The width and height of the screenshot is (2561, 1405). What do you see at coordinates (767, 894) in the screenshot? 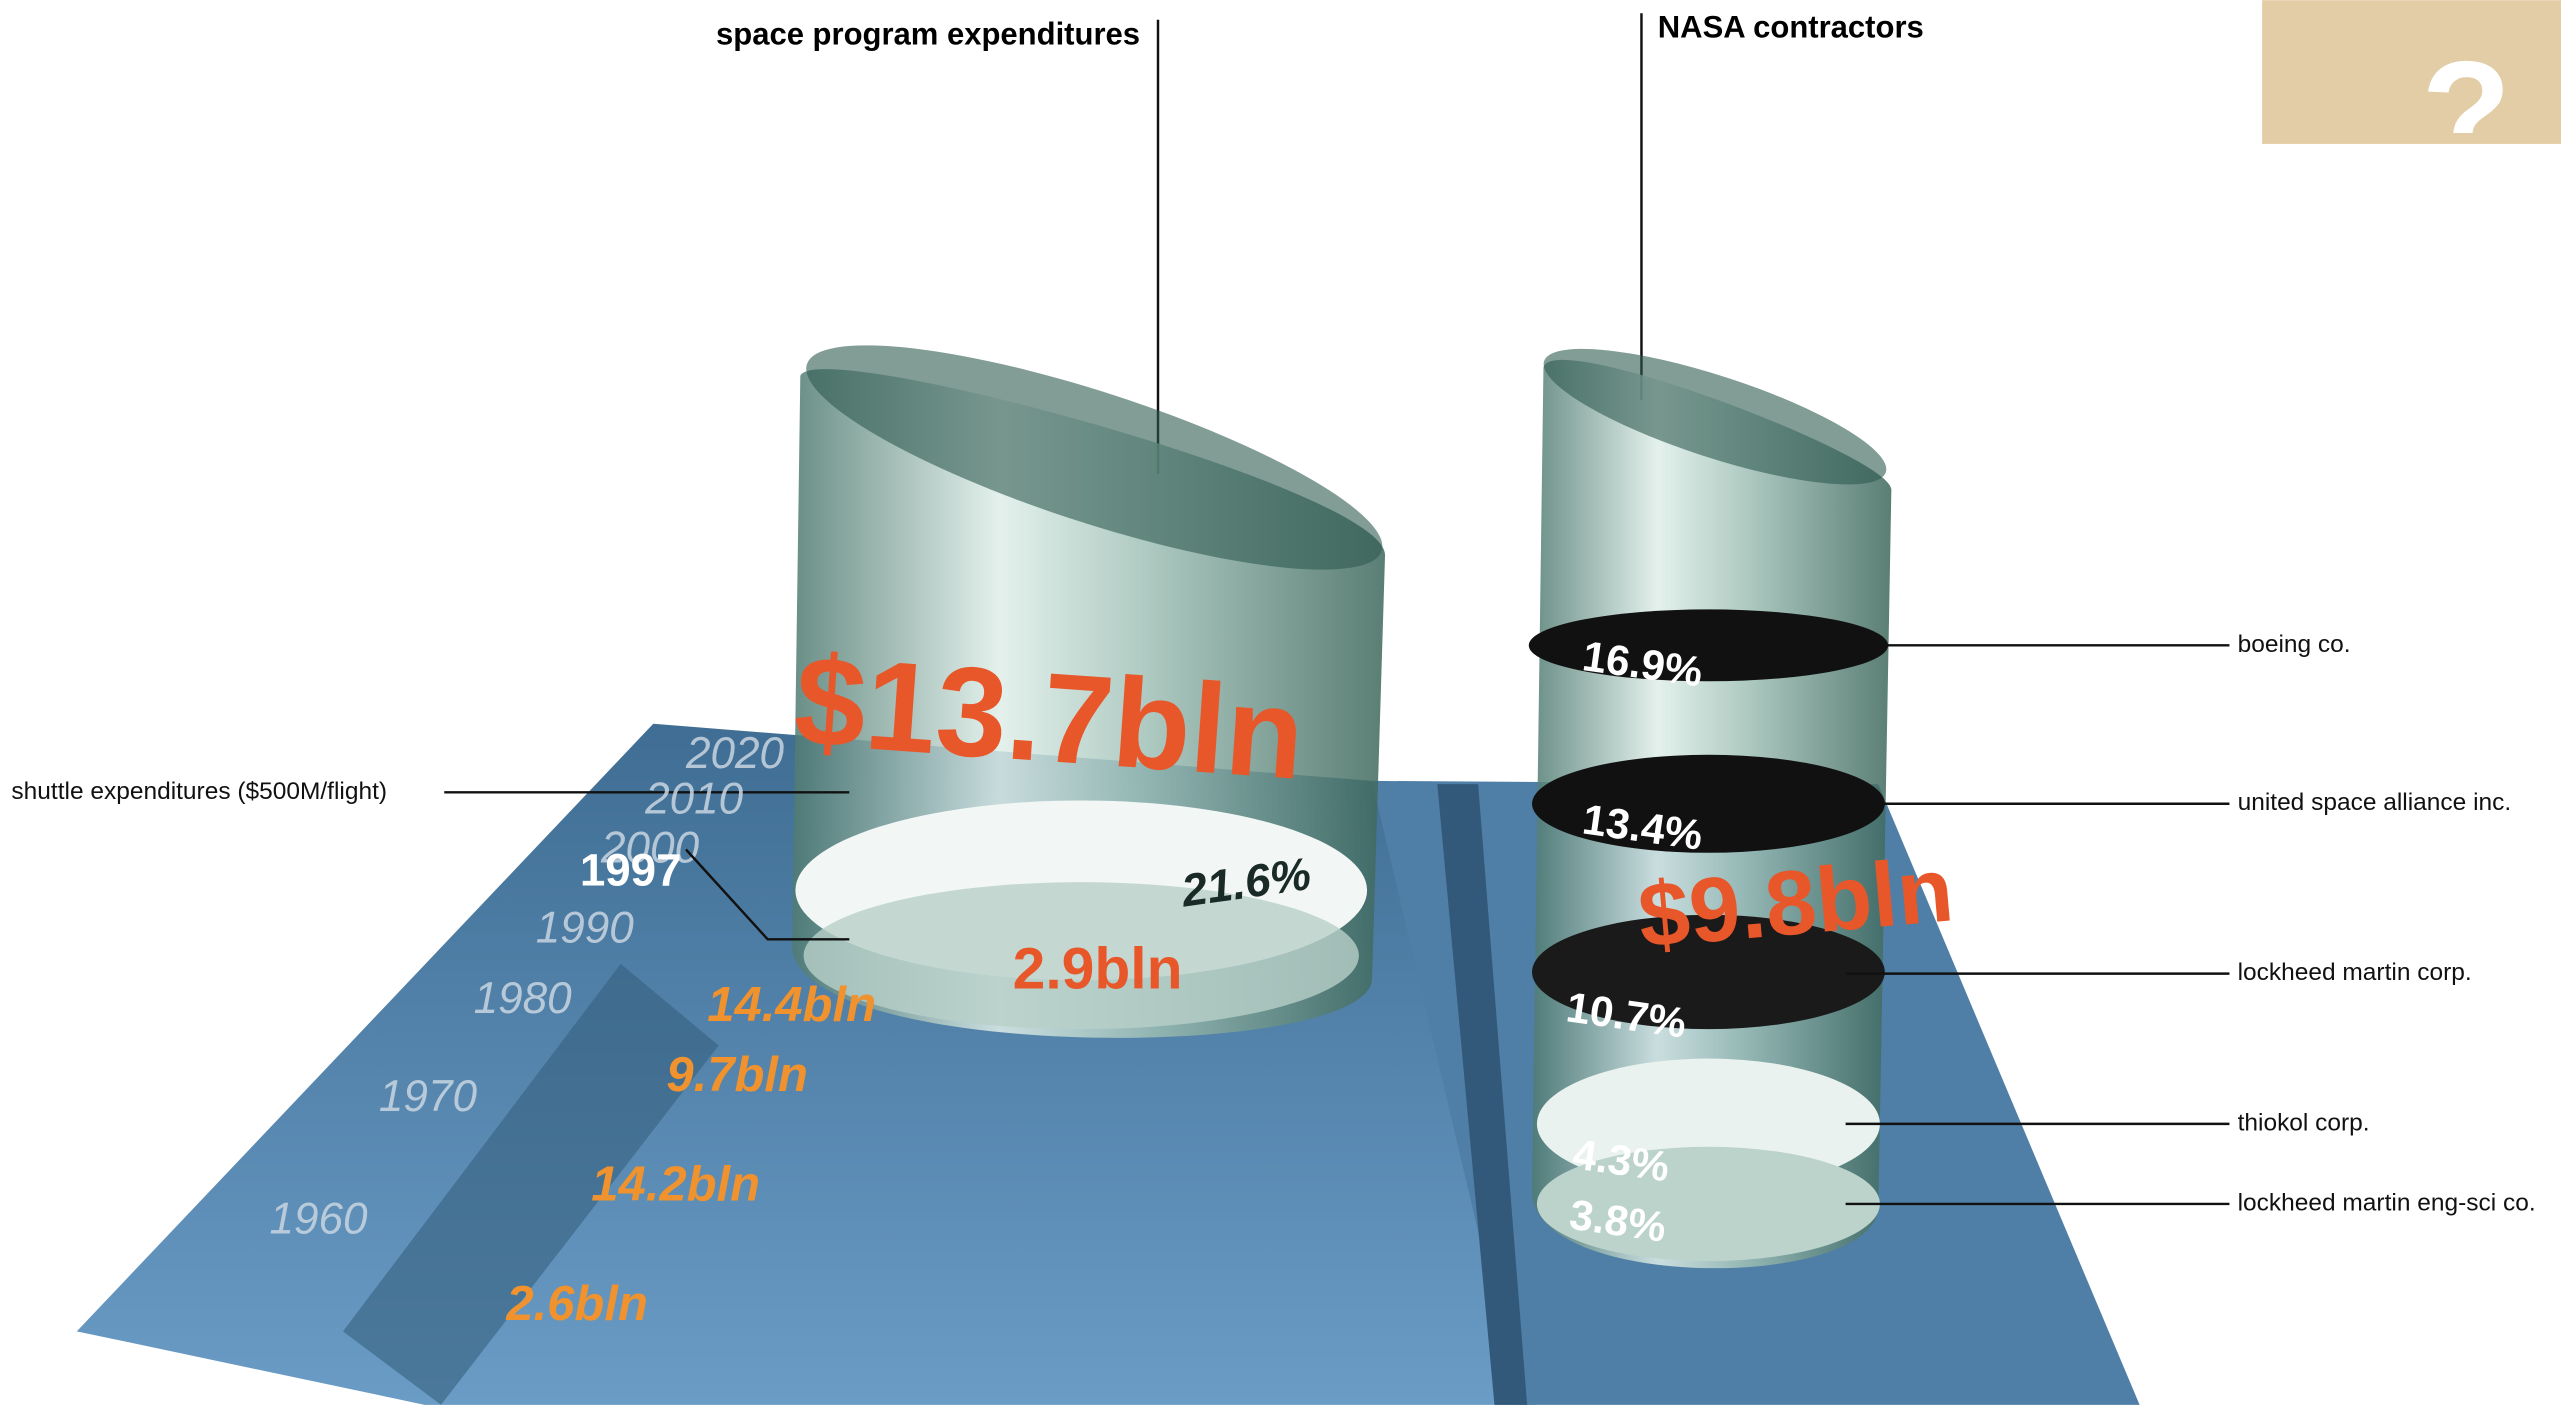
I see `year-marker` at bounding box center [767, 894].